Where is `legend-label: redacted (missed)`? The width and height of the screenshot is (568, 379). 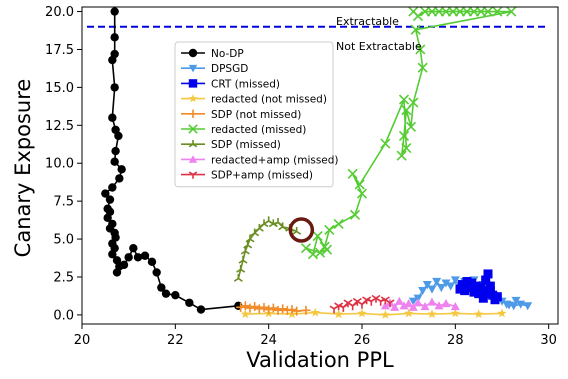
legend-label: redacted (missed) is located at coordinates (258, 130).